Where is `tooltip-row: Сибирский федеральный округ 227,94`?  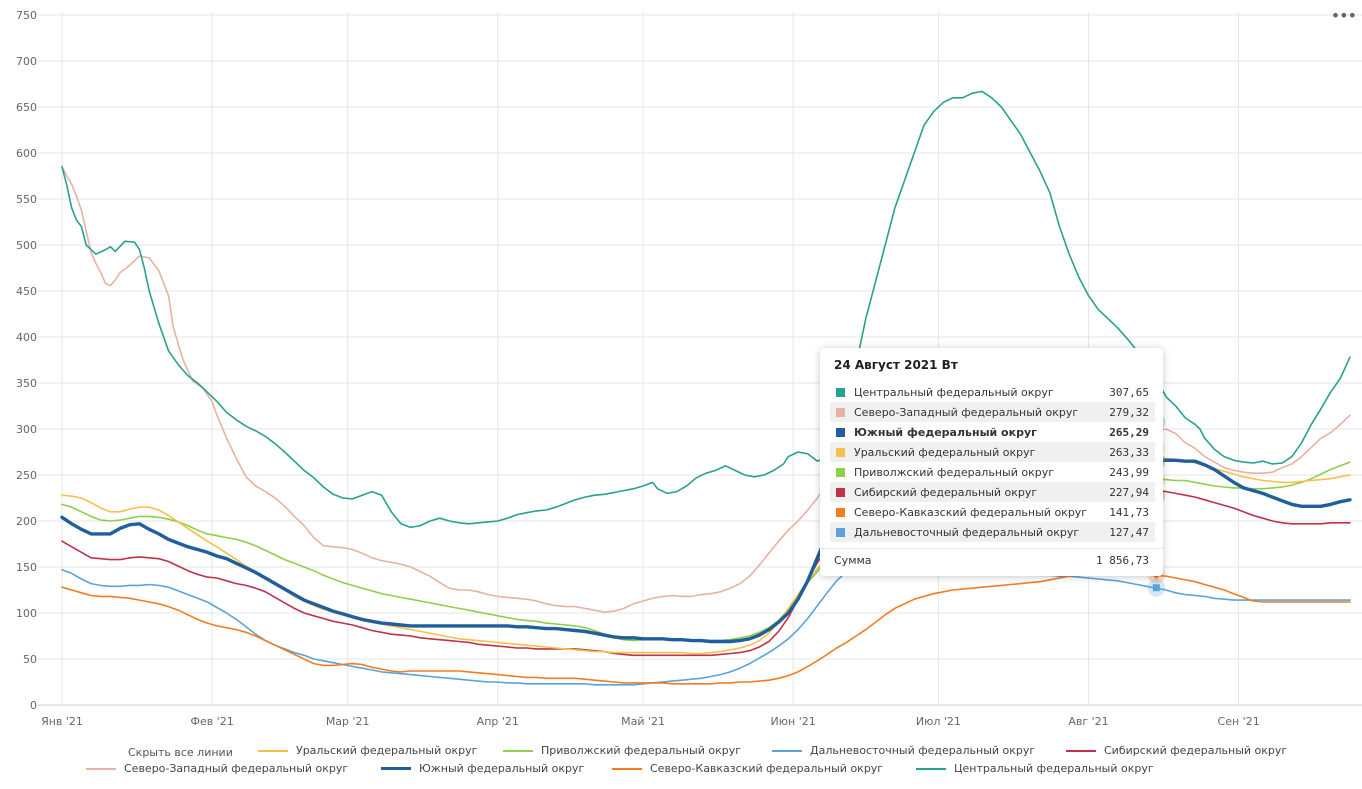 tooltip-row: Сибирский федеральный округ 227,94 is located at coordinates (992, 492).